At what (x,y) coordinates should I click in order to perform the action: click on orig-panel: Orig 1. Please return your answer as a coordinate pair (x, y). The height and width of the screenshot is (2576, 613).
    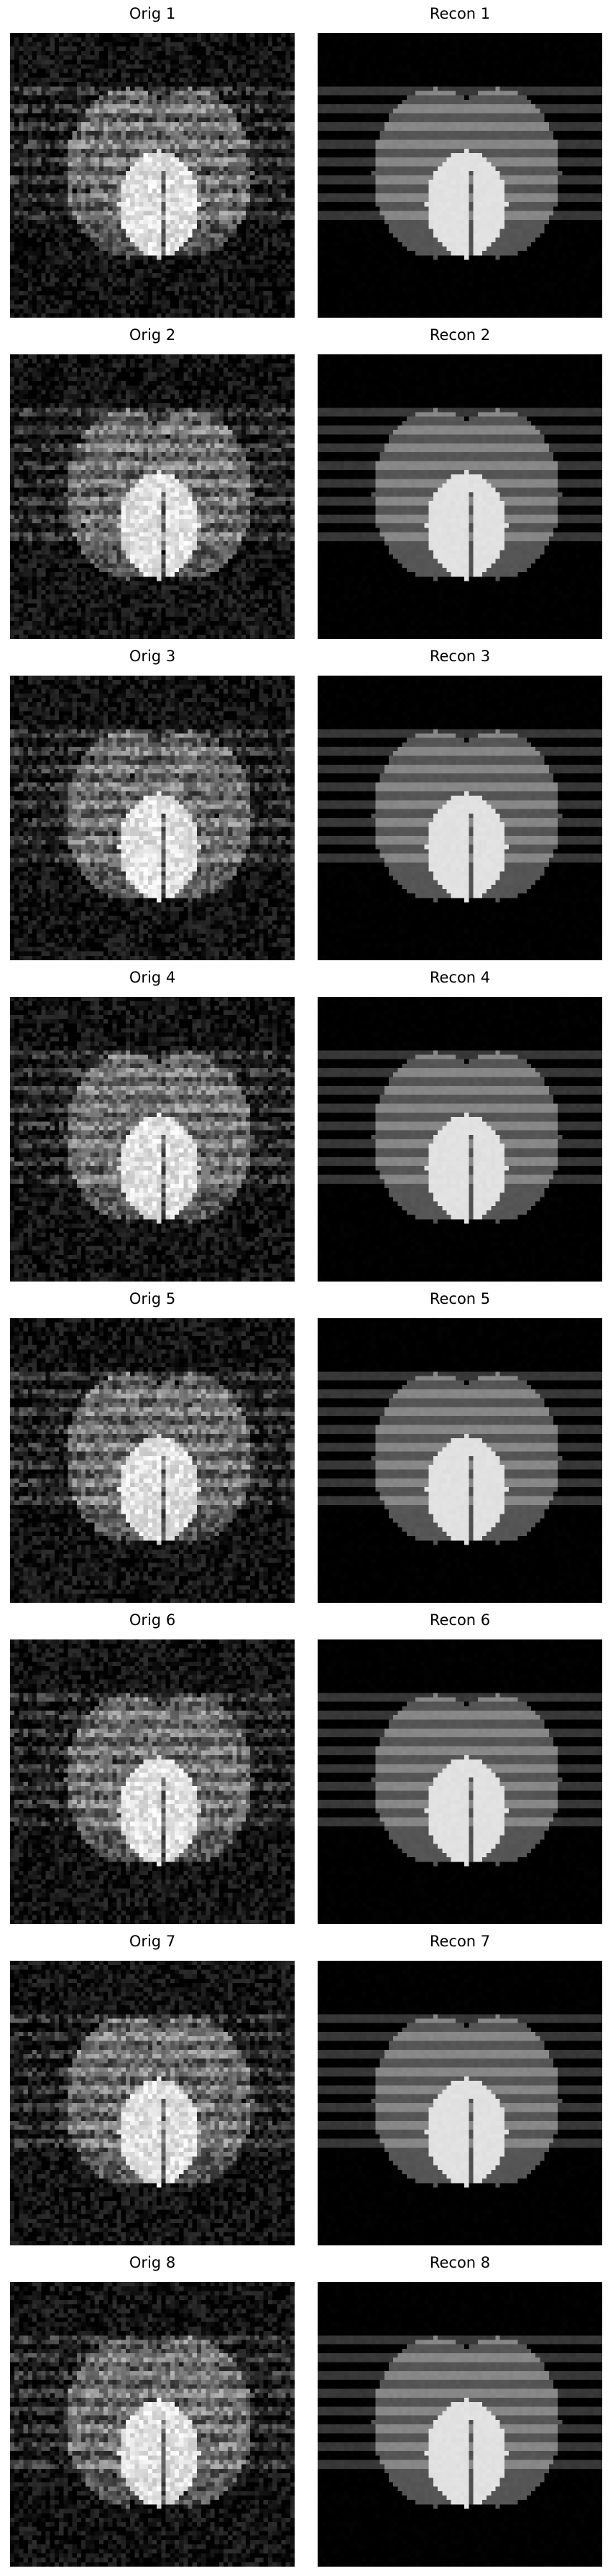
    Looking at the image, I should click on (152, 162).